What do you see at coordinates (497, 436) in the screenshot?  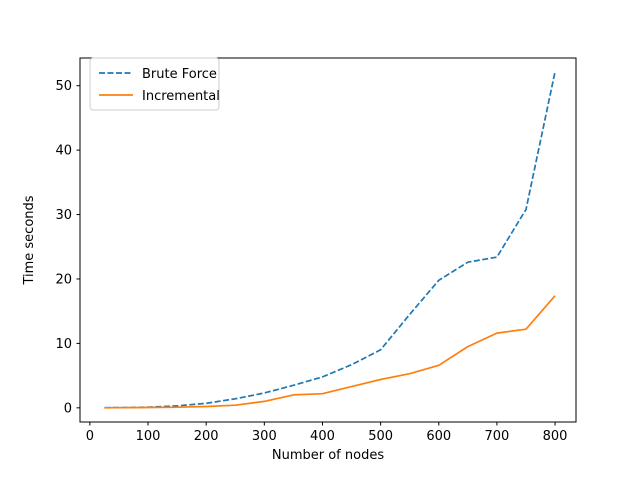 I see `x-tick-label: 700` at bounding box center [497, 436].